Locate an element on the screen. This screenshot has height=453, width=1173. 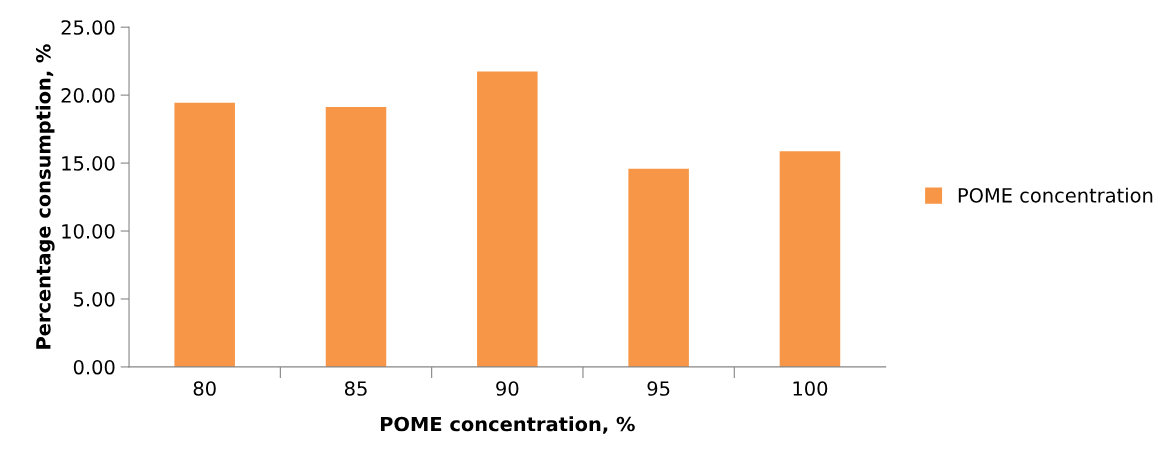
x-tick-label: 80 is located at coordinates (204, 388).